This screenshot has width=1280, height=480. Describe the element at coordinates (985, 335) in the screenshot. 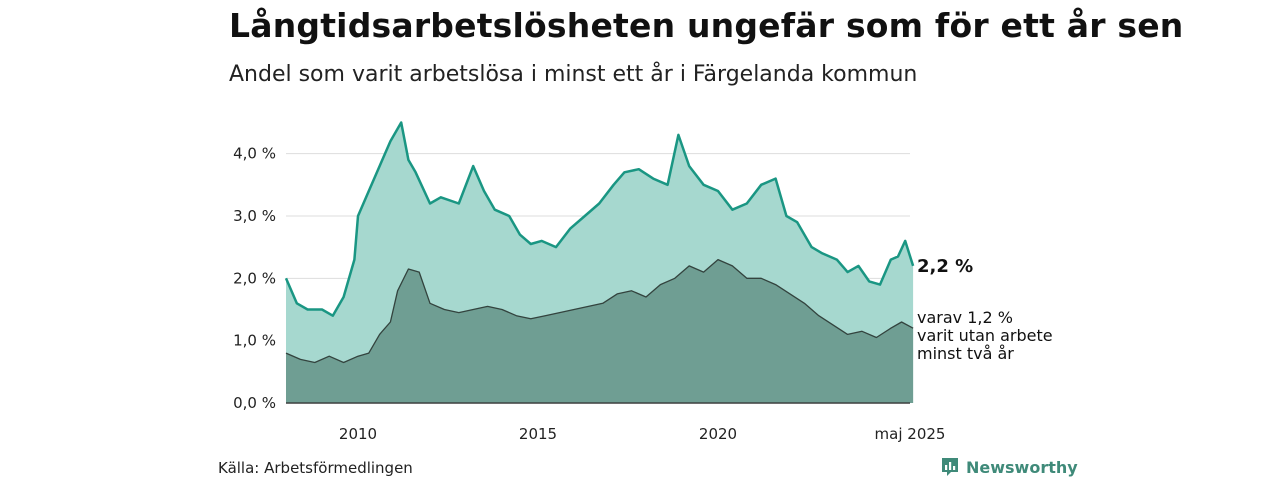

I see `lower-end-label: varit utan arbete` at that location.